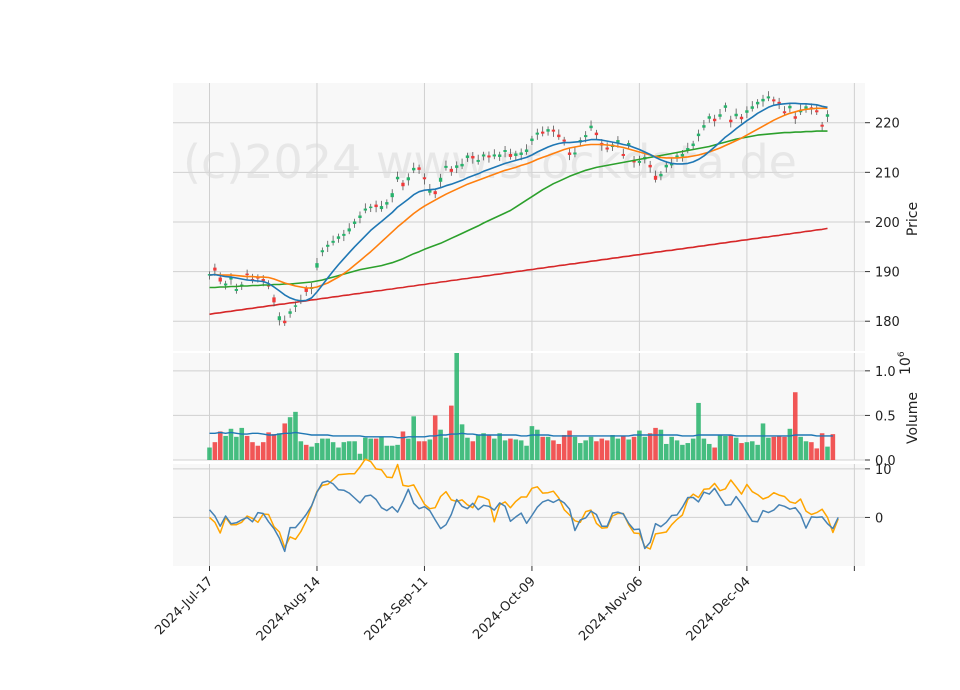 This screenshot has width=960, height=690. Describe the element at coordinates (719, 609) in the screenshot. I see `x-tick-label: 2024-Dec-04` at that location.